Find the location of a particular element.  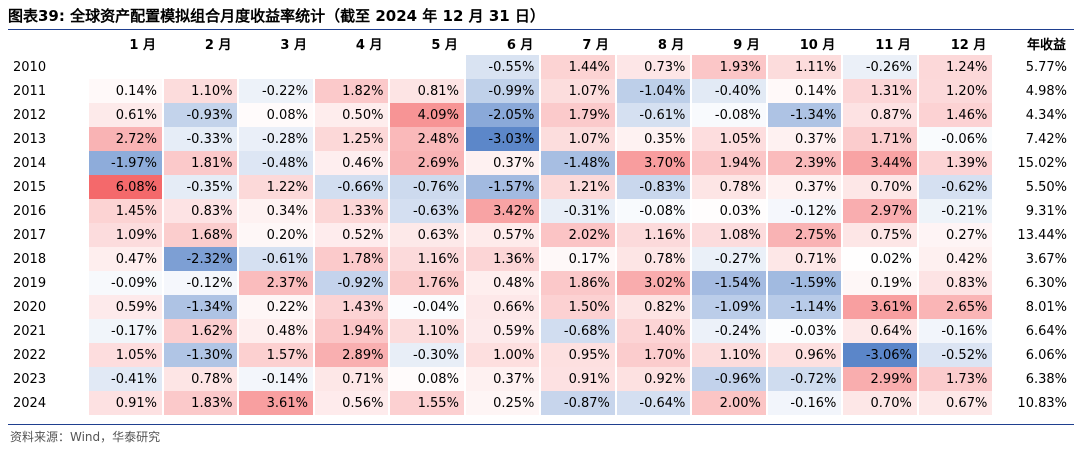

heatmap-cell: 0.37% is located at coordinates (502, 163).